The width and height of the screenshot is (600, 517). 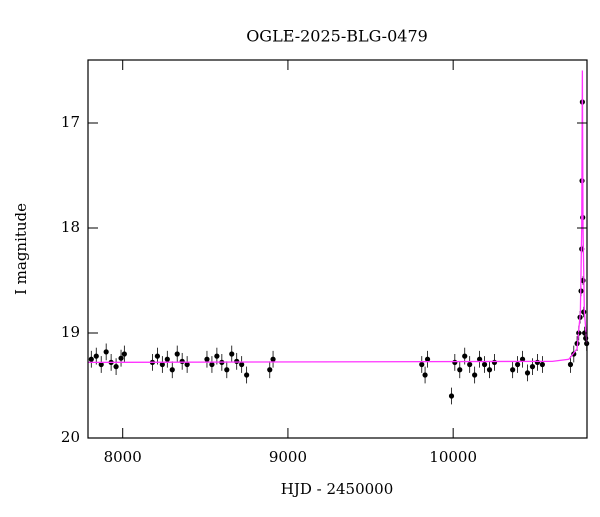 What do you see at coordinates (70, 437) in the screenshot?
I see `y-tick-label: 20` at bounding box center [70, 437].